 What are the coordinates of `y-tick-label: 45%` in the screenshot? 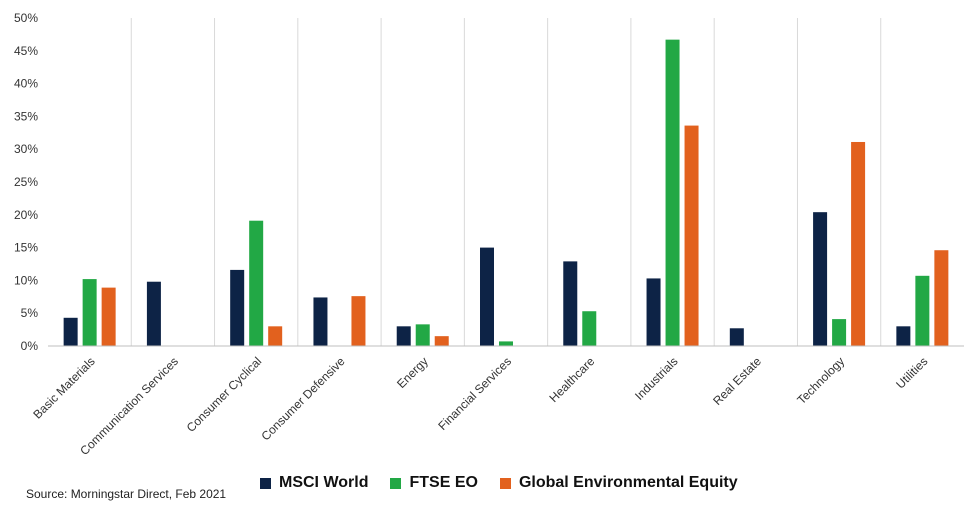 It's located at (26, 51).